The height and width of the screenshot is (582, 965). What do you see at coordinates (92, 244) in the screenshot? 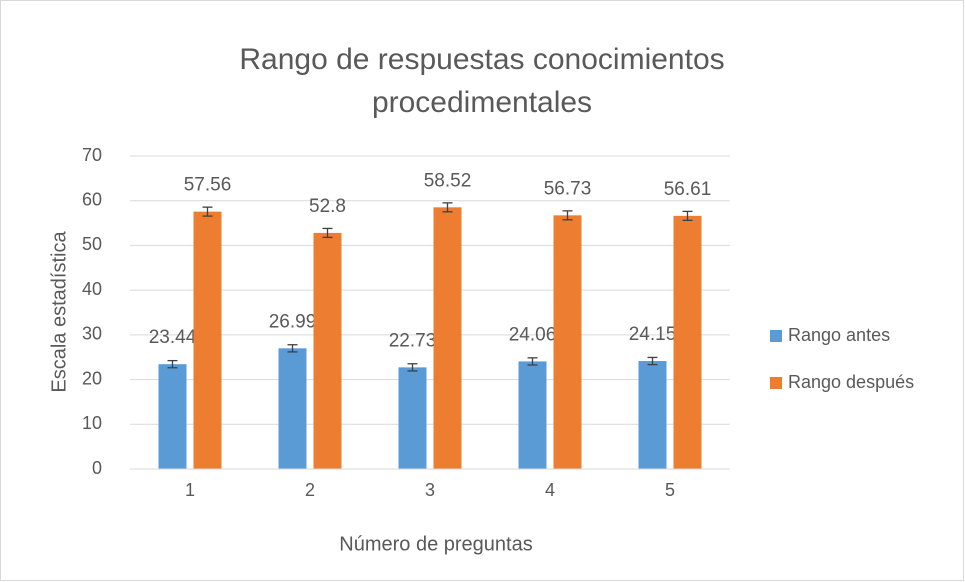
I see `y-tick-label: 50` at bounding box center [92, 244].